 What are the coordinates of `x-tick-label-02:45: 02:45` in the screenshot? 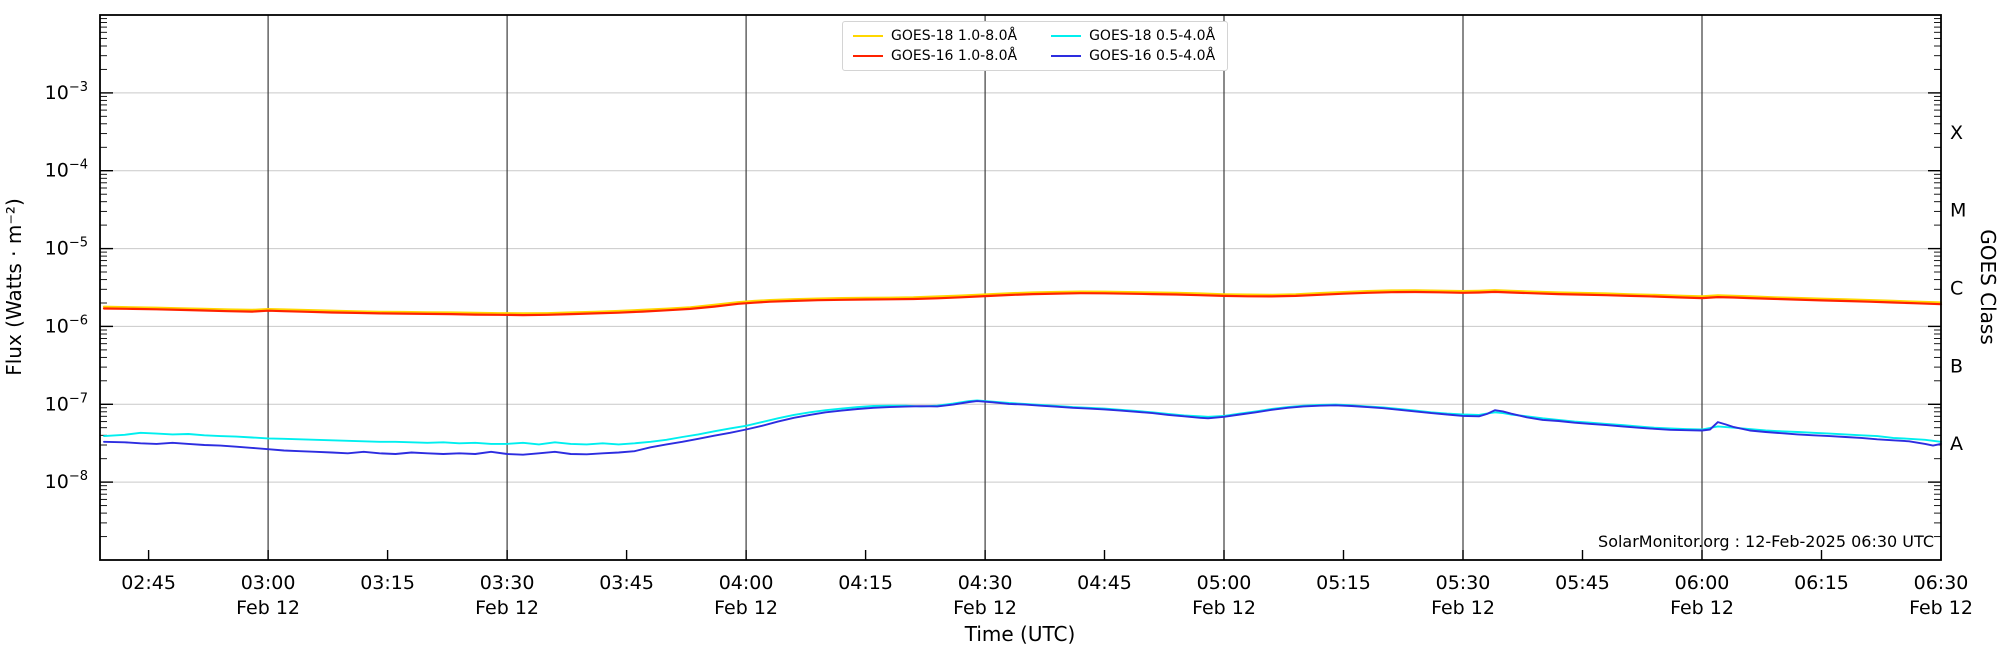 It's located at (148, 583).